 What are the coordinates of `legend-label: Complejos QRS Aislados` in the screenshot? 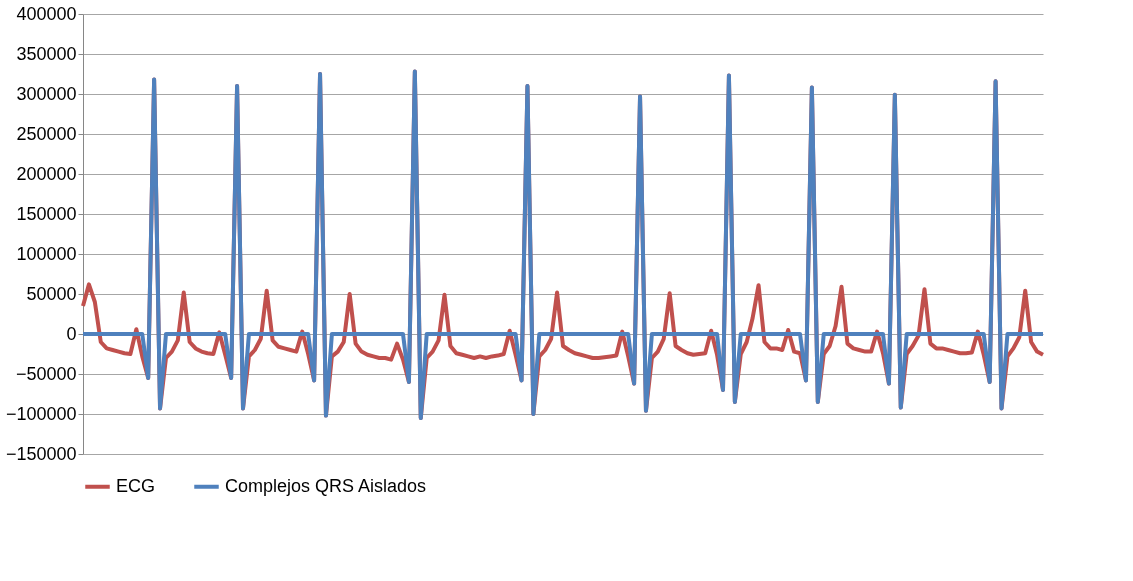 It's located at (326, 485).